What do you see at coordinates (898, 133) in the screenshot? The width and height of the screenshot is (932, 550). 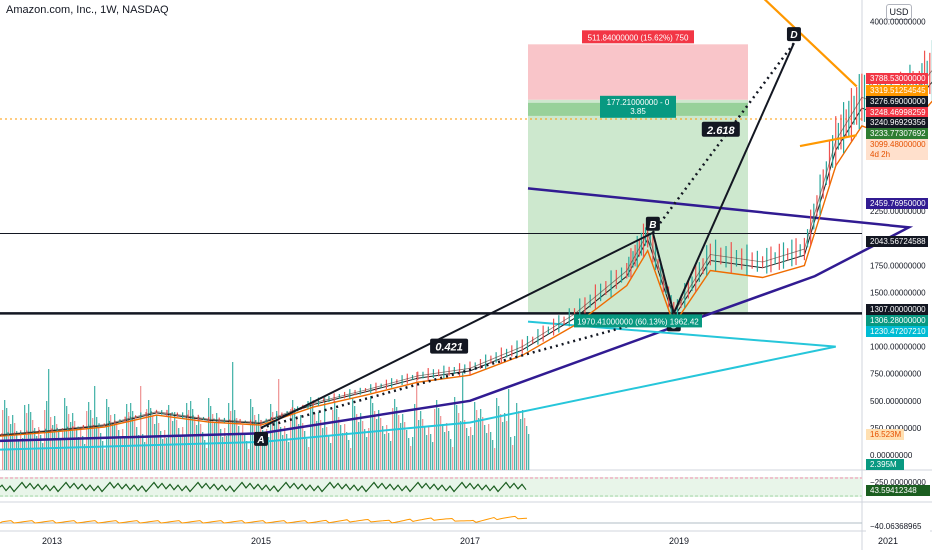 I see `price-tag: 3233.77307692` at bounding box center [898, 133].